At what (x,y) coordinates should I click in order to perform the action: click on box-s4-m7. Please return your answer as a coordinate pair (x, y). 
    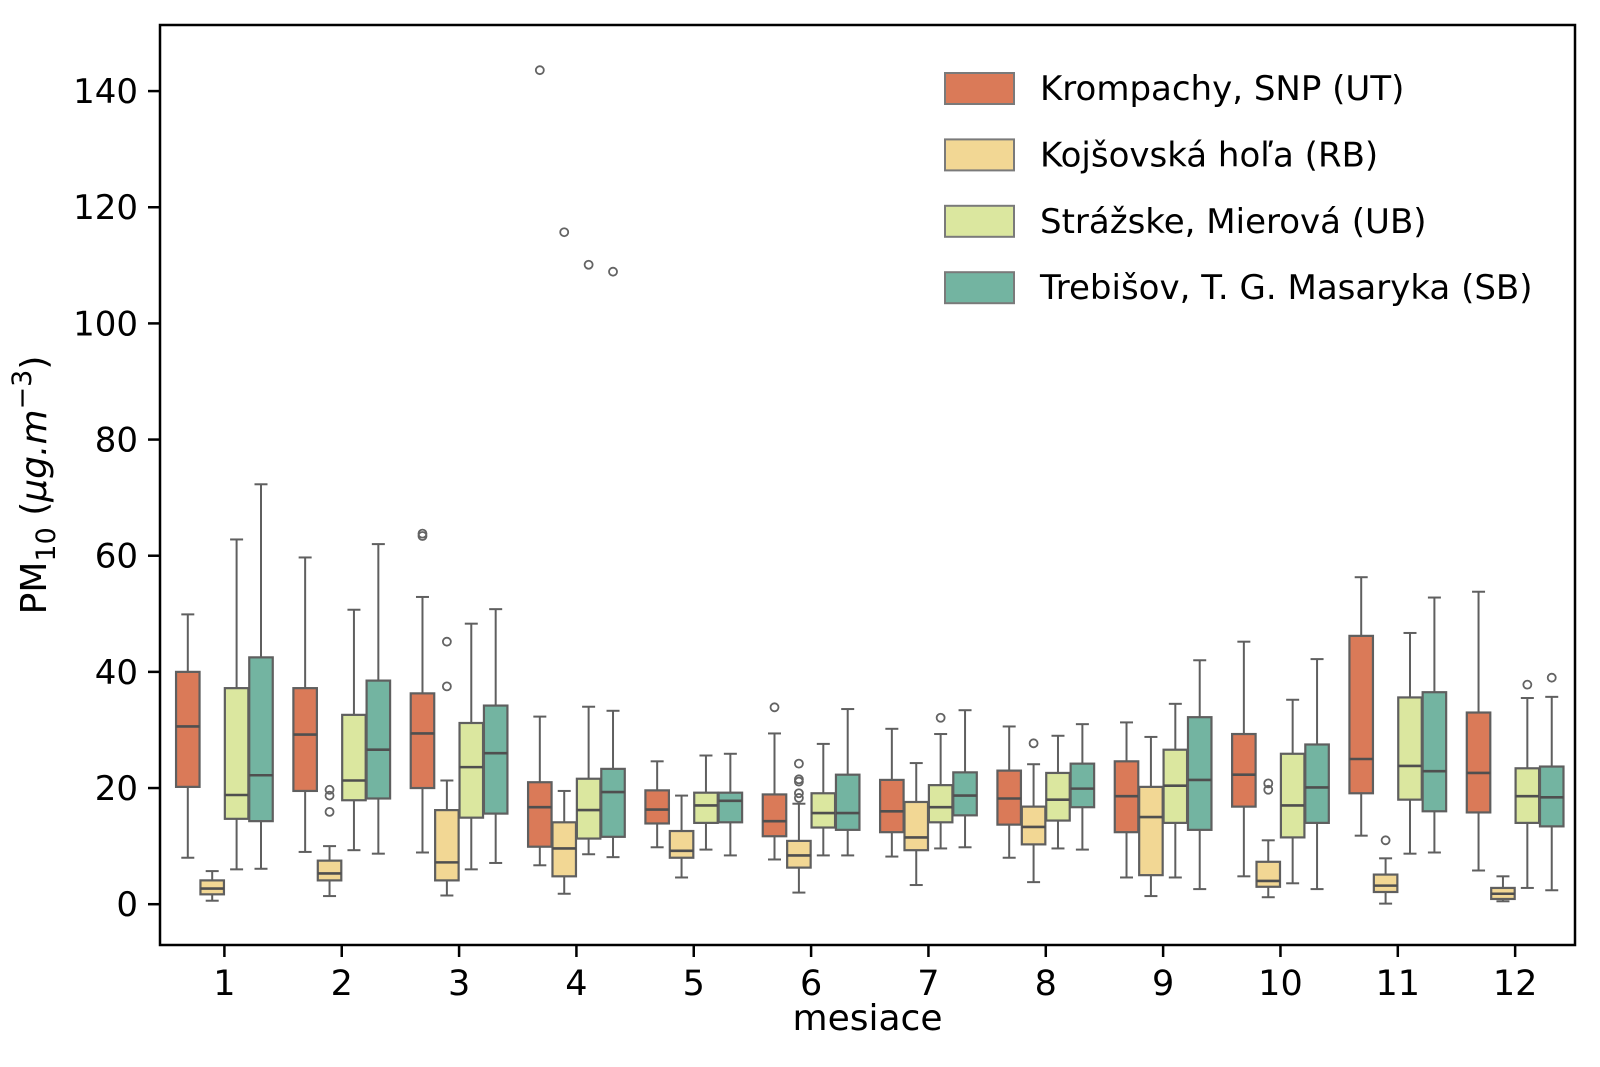
    Looking at the image, I should click on (965, 779).